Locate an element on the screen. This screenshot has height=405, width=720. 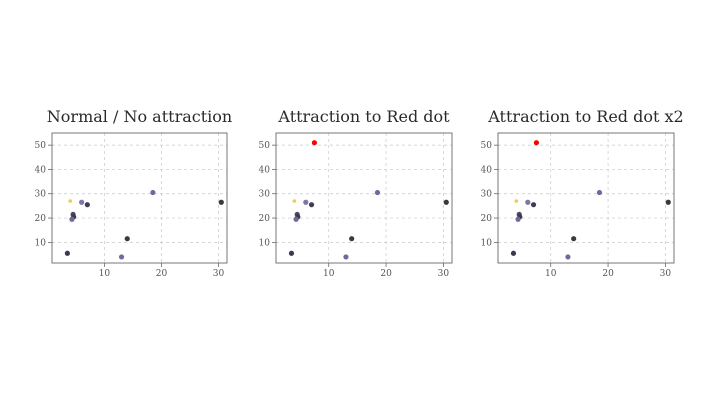
chart-title: Attraction to Red dot is located at coordinates (363, 116).